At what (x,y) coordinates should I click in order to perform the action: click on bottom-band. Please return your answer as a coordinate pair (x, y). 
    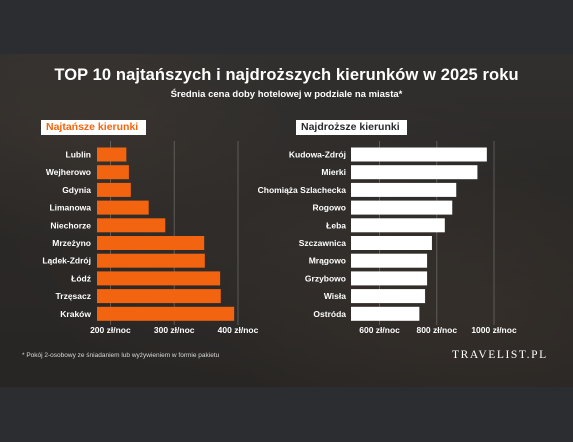
    Looking at the image, I should click on (286, 414).